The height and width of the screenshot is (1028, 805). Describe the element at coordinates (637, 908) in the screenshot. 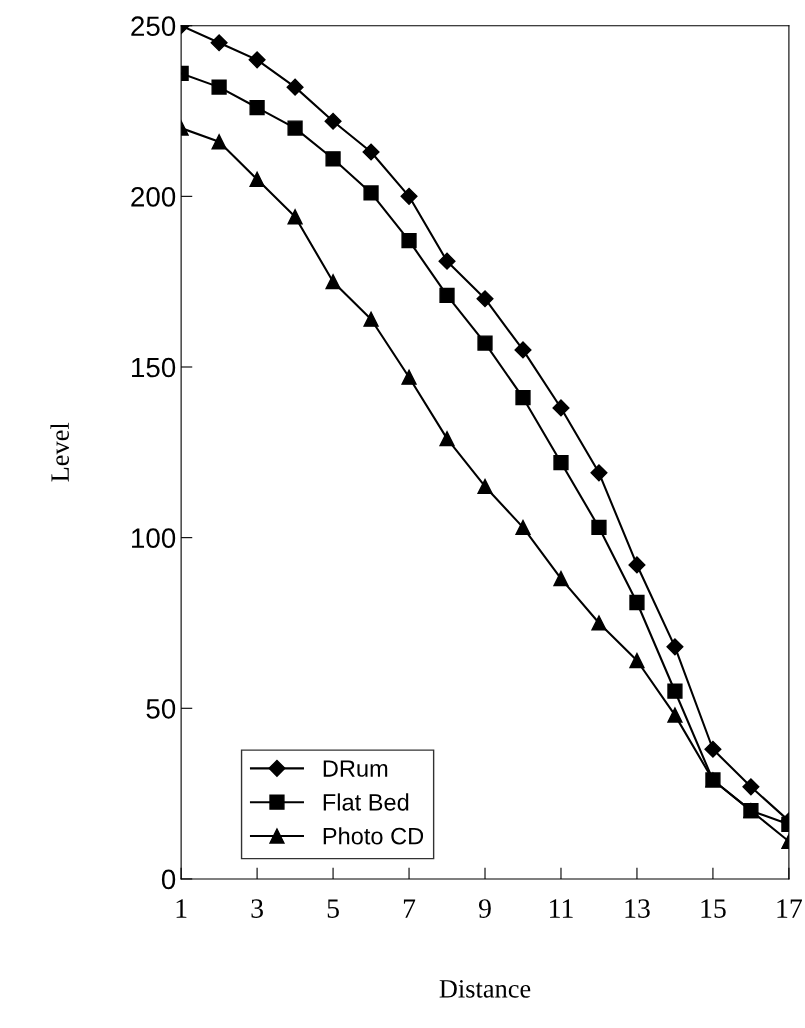

I see `x-tick-label: 13` at that location.